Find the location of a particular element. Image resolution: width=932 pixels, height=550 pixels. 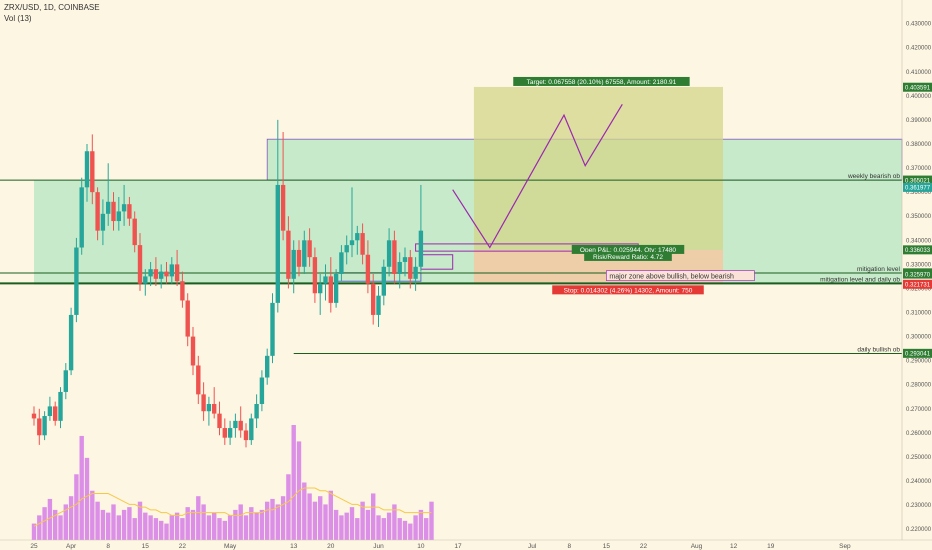

hline-label-3: daily bullish ob is located at coordinates (878, 349).